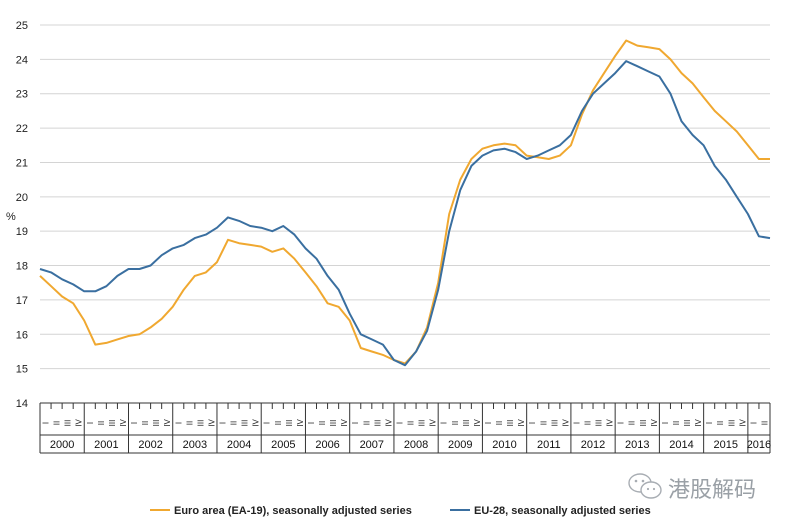  I want to click on y-tick-label: 20, so click(22, 198).